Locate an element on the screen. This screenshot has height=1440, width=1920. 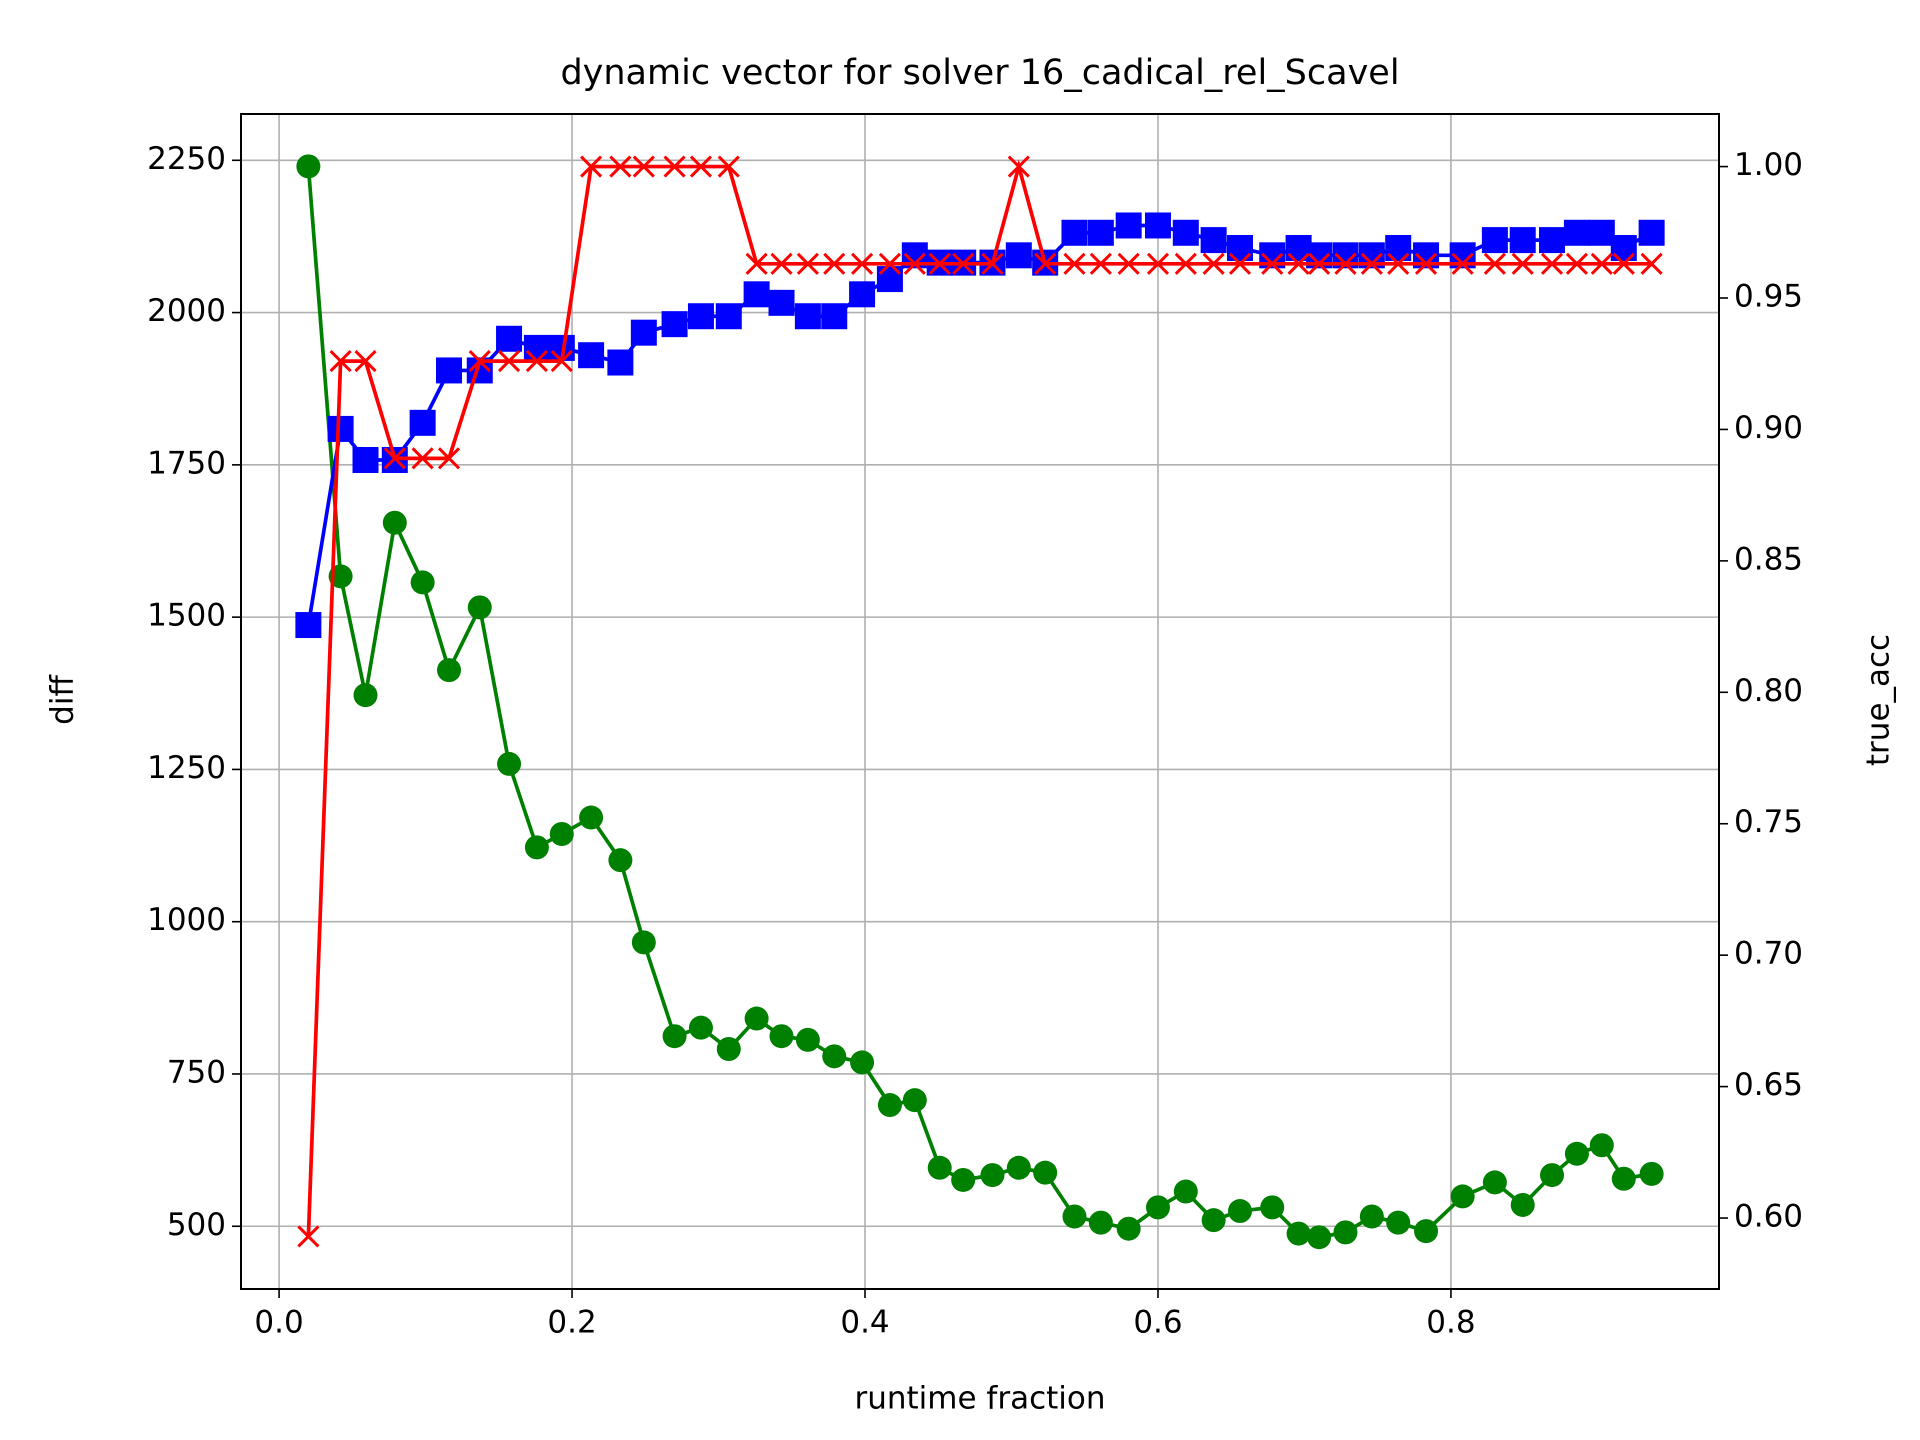
y2-tick-label: 0.95 is located at coordinates (1768, 297).